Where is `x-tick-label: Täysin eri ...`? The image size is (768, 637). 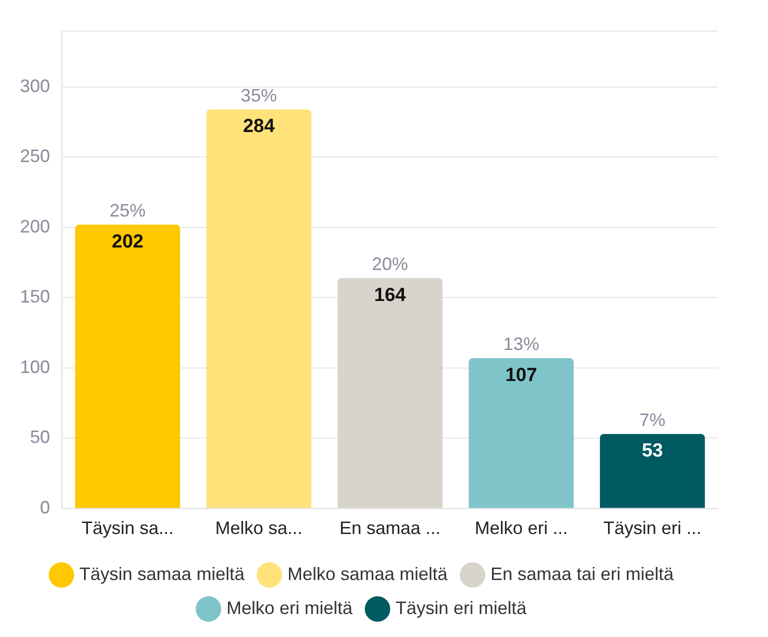 x-tick-label: Täysin eri ... is located at coordinates (652, 528).